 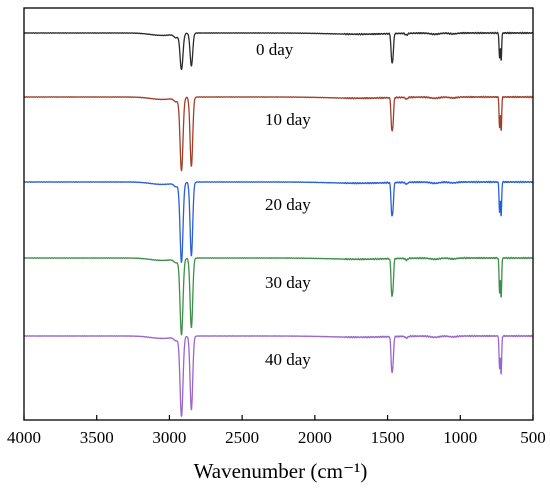 What do you see at coordinates (275, 49) in the screenshot?
I see `series-label: 0 day` at bounding box center [275, 49].